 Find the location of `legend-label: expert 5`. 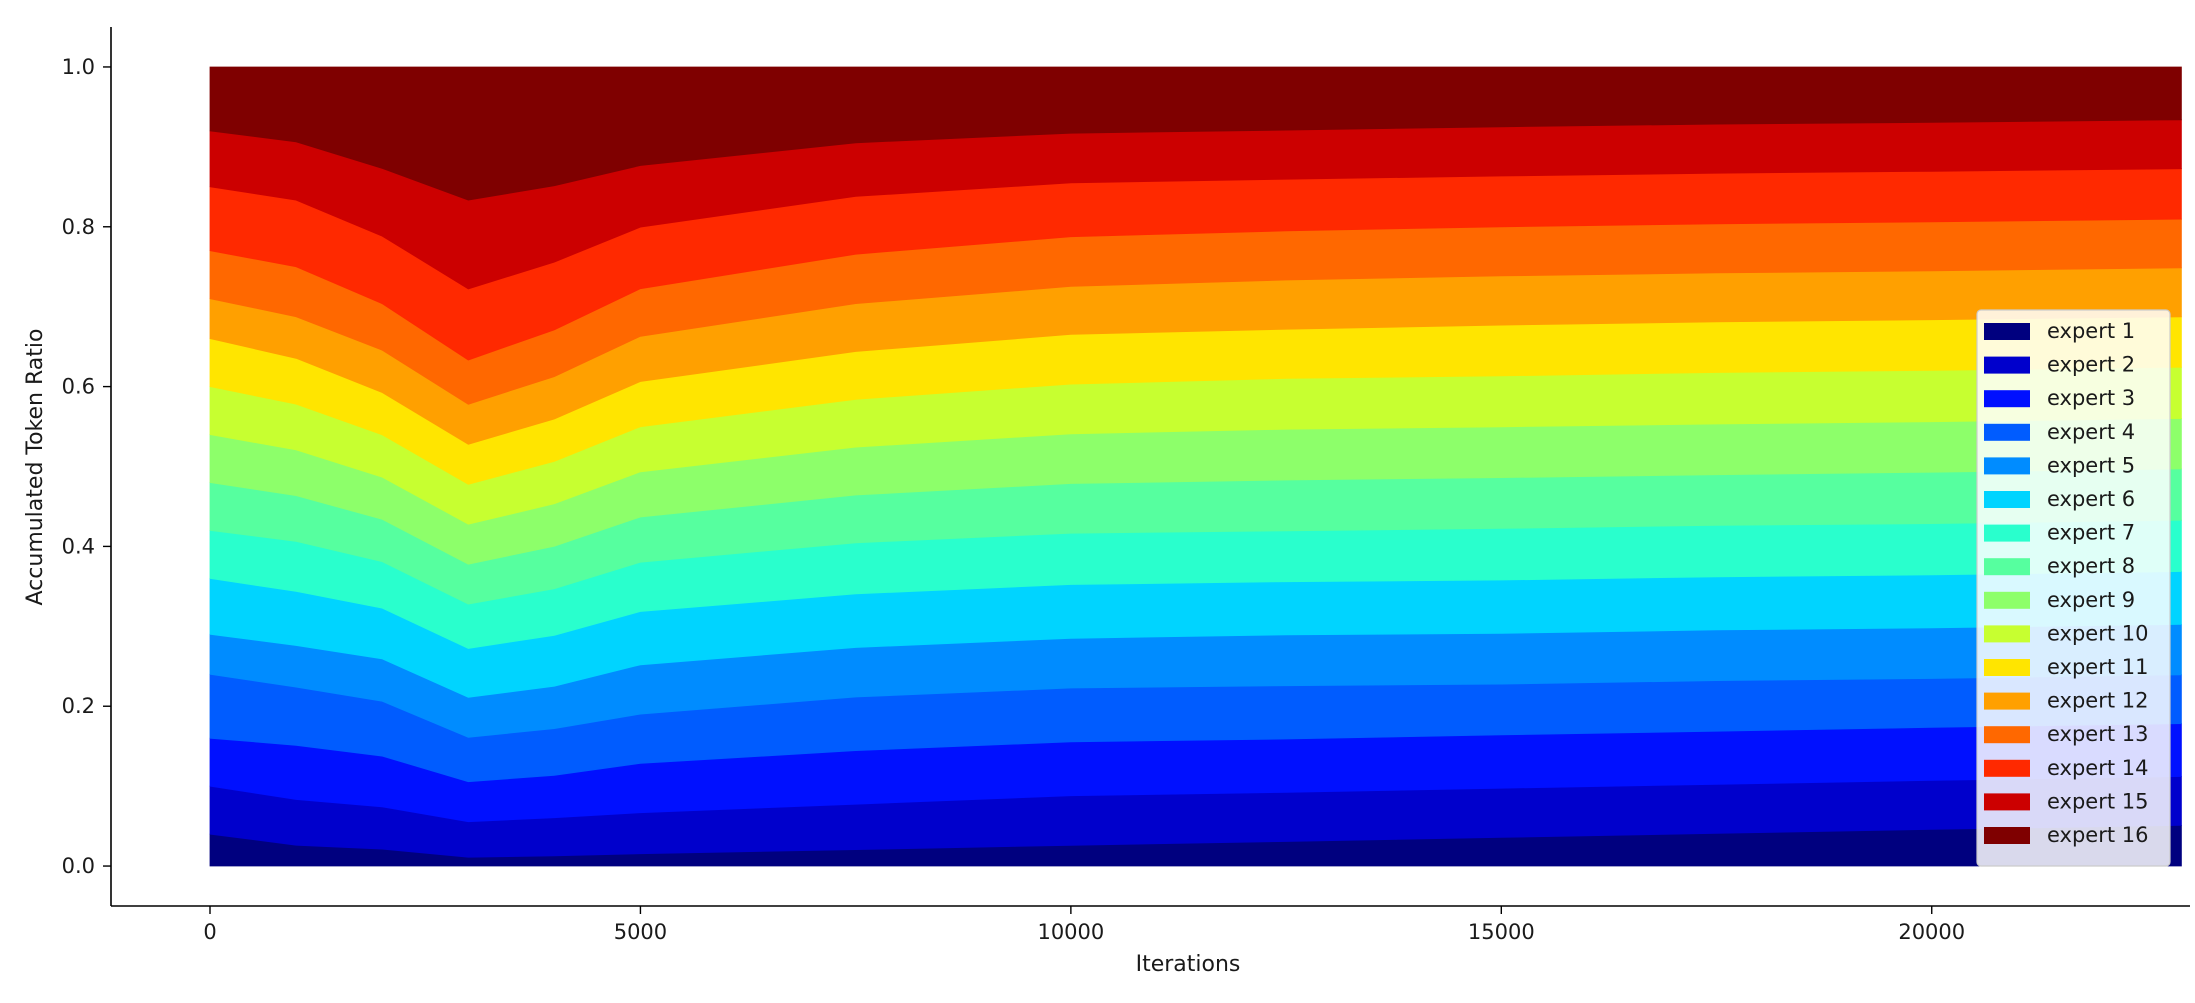

legend-label: expert 5 is located at coordinates (2091, 465).